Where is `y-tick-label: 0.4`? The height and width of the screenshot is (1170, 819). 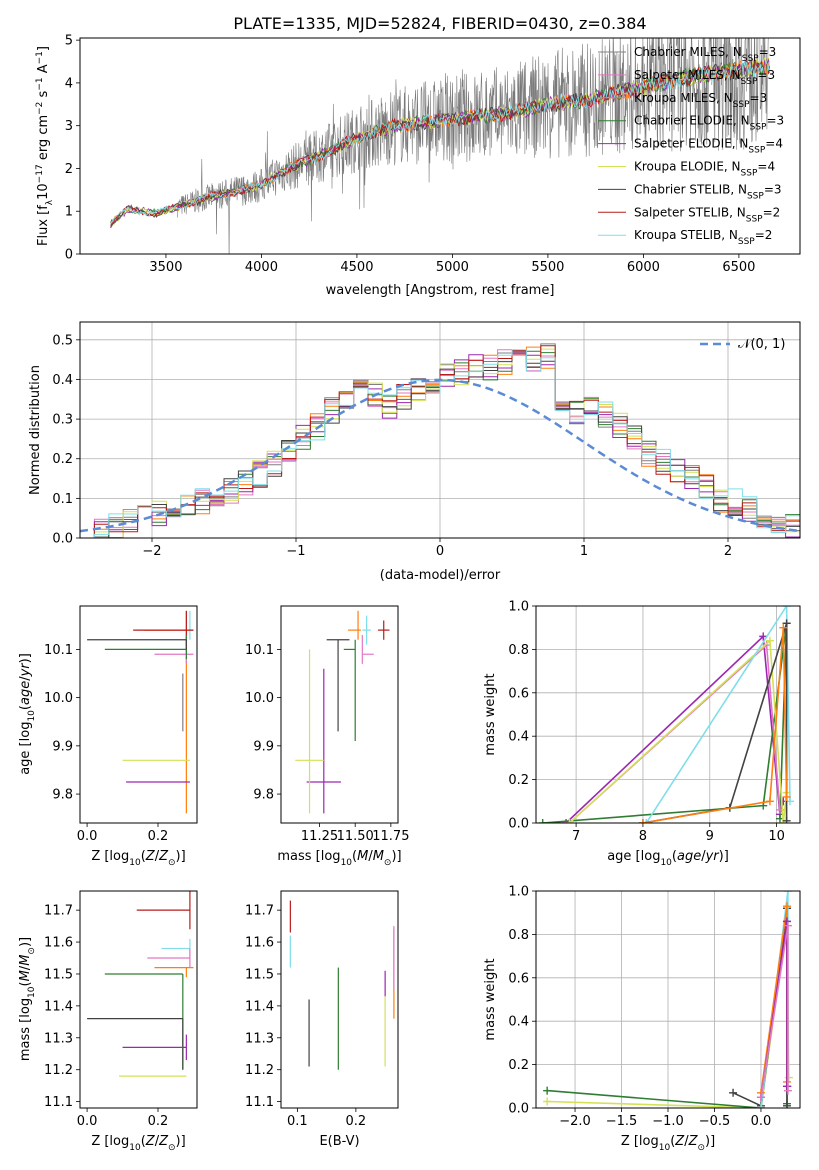 y-tick-label: 0.4 is located at coordinates (62, 380).